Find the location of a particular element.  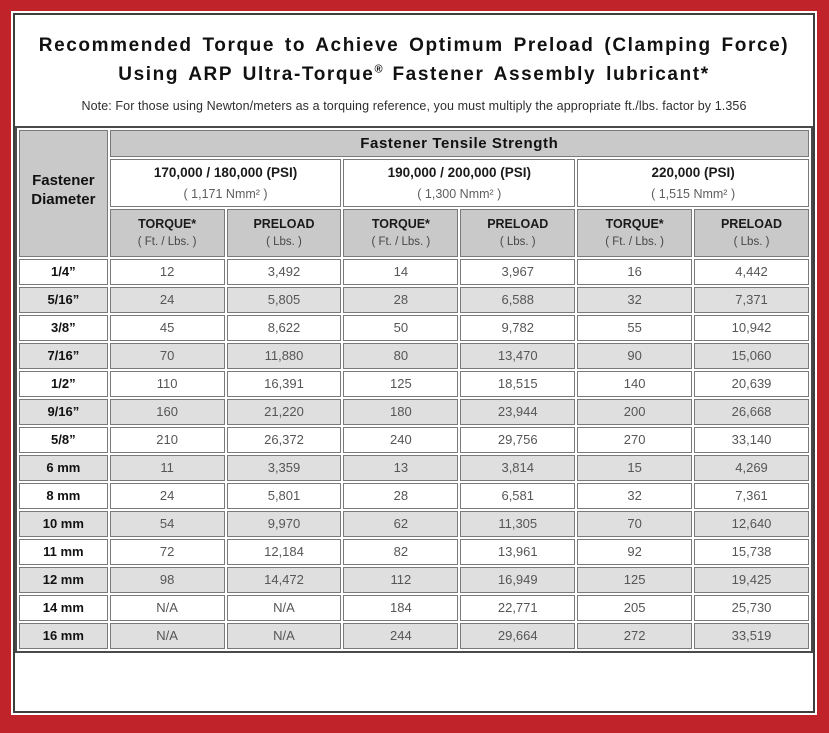

value-cell: 14 is located at coordinates (401, 271).